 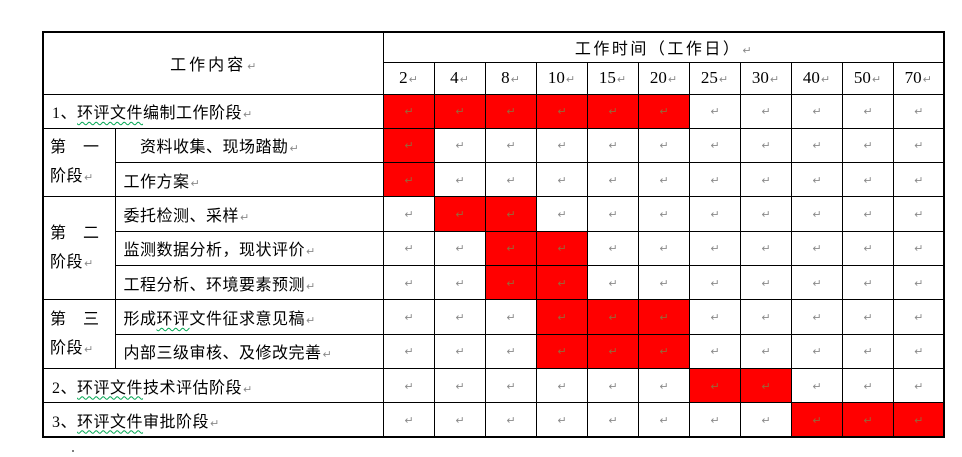 What do you see at coordinates (249, 180) in the screenshot?
I see `task-label-cell: 工作方案↵` at bounding box center [249, 180].